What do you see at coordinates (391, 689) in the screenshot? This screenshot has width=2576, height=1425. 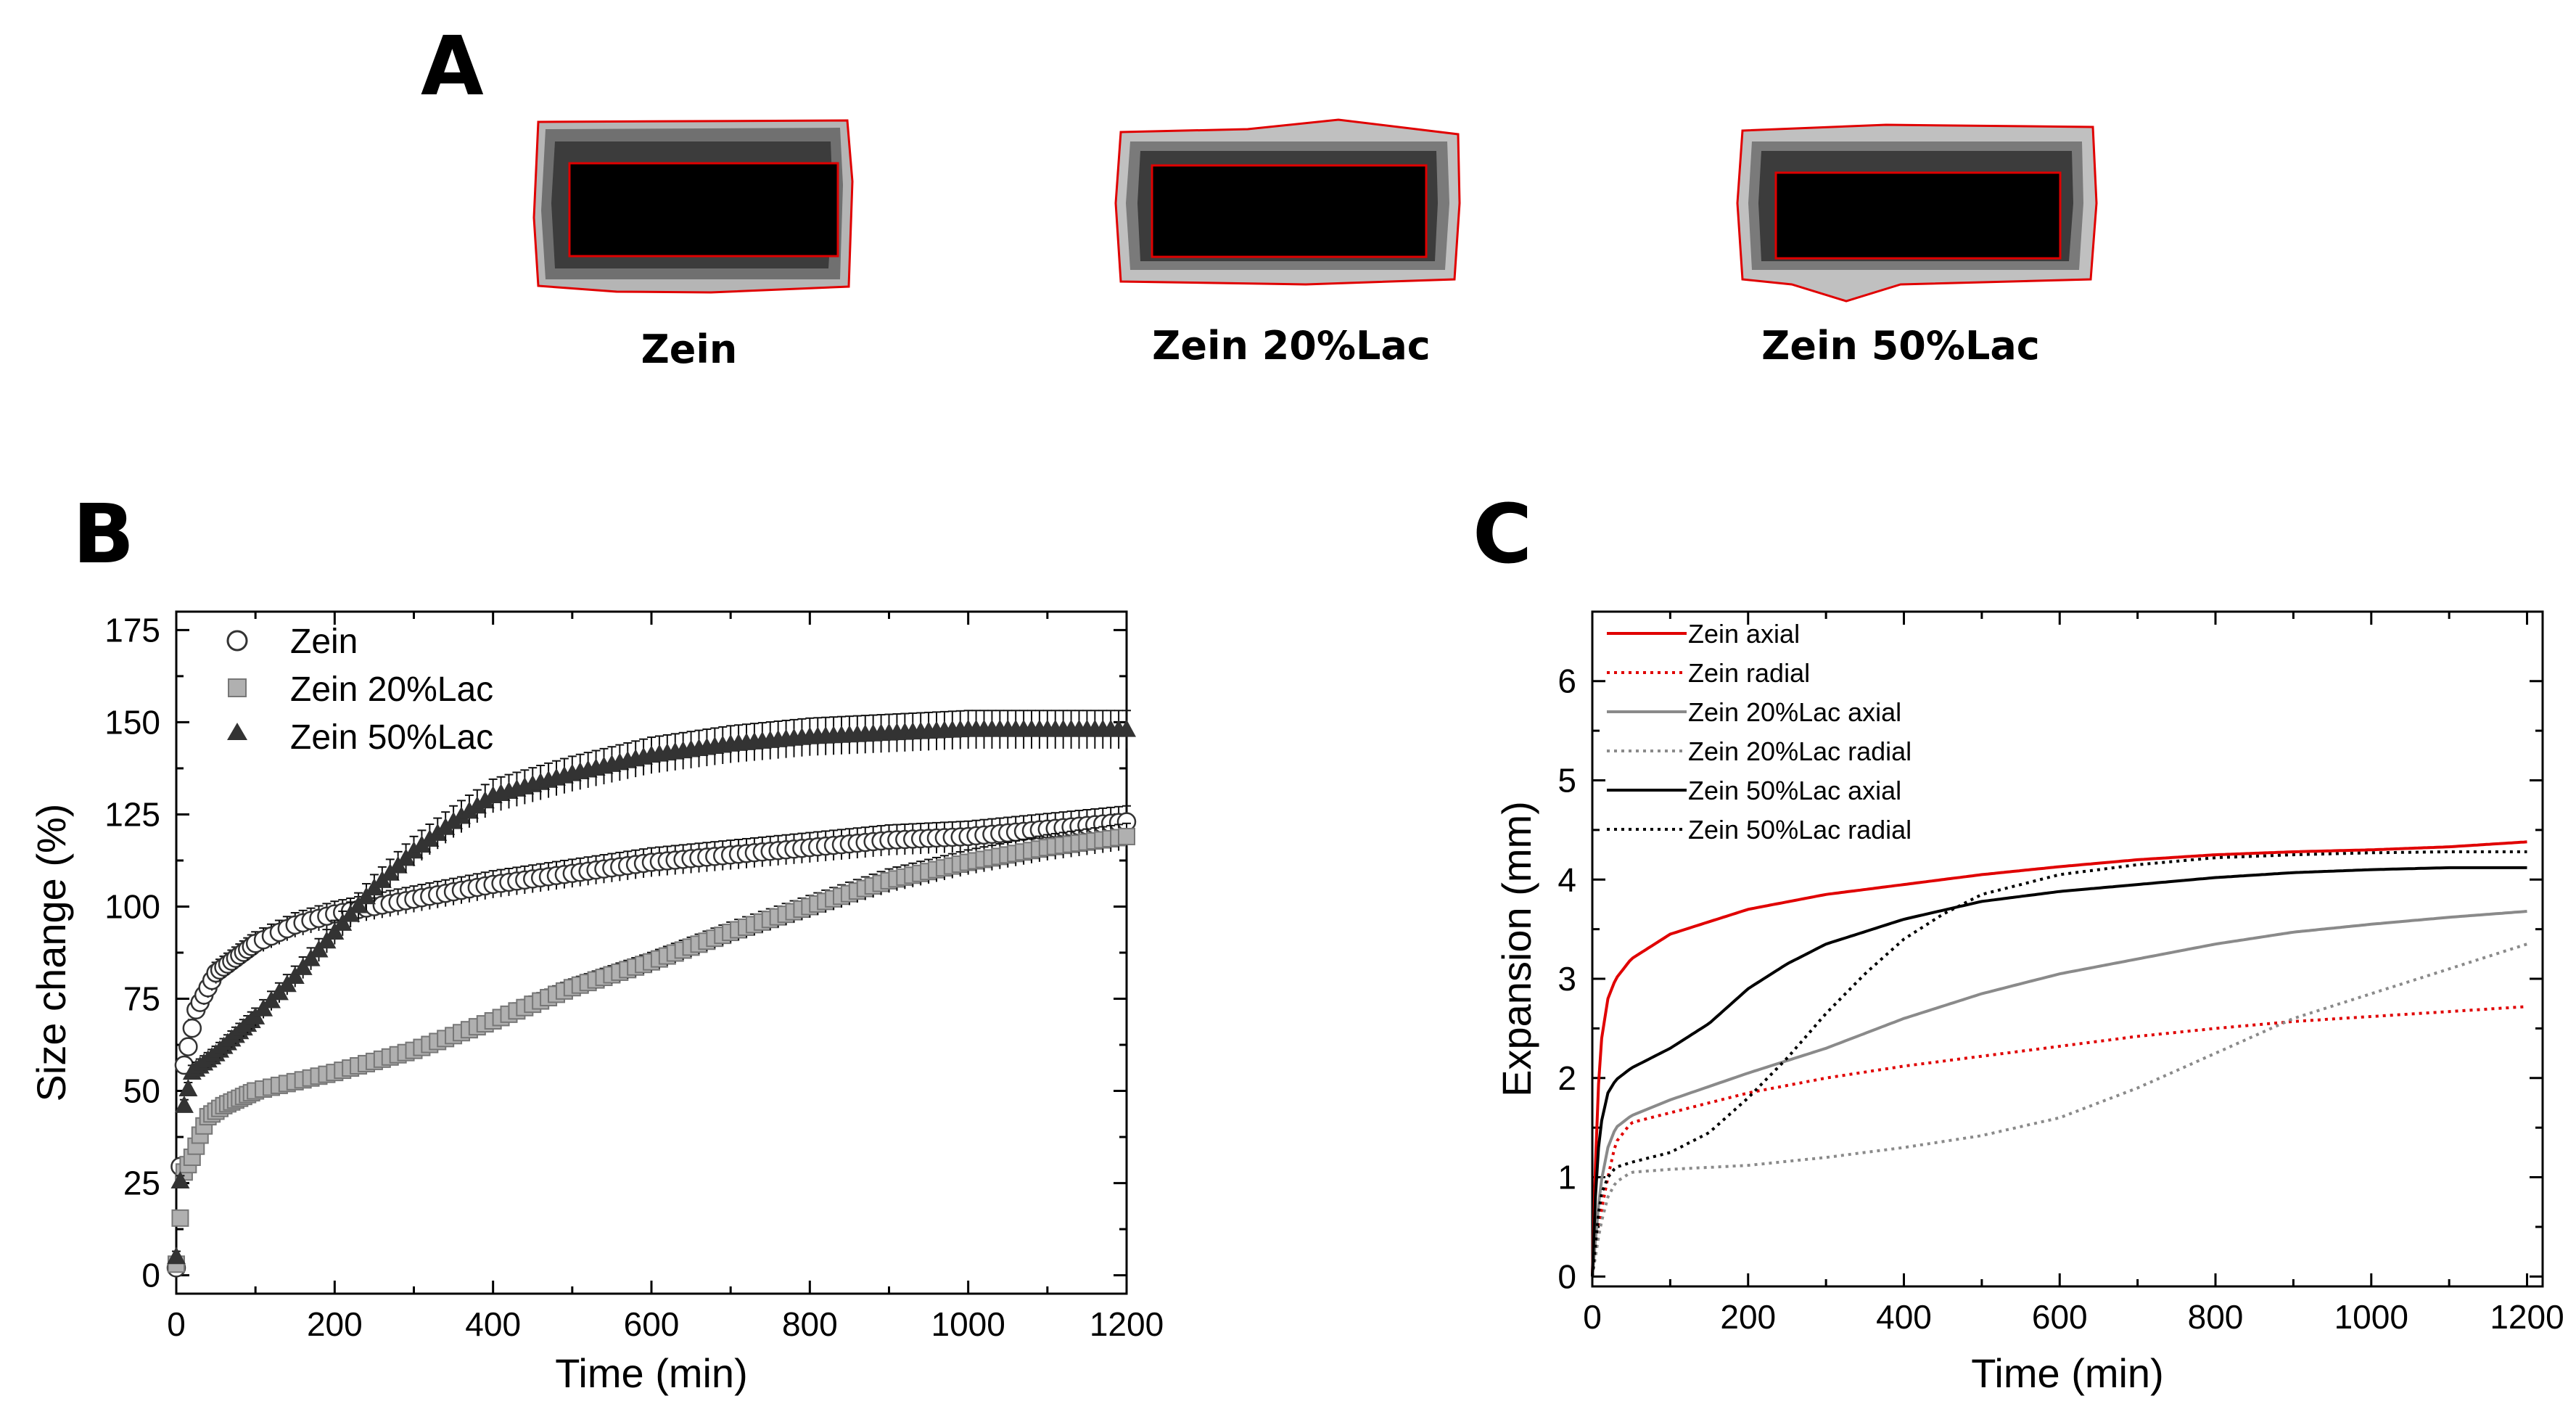 I see `legend-label-zein-20lac: Zein 20%Lac` at bounding box center [391, 689].